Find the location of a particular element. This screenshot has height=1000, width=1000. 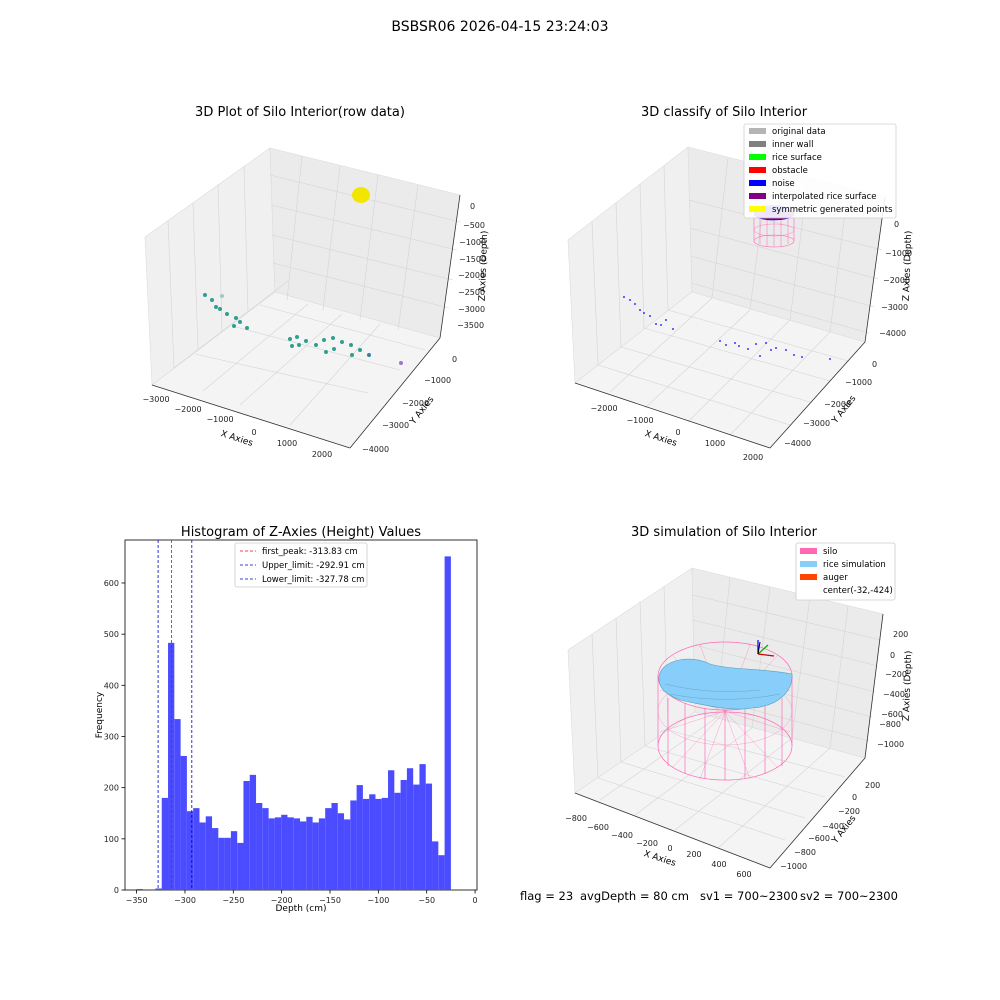

panel-classify-3d: 3D classify of Silo Interior is located at coordinates (740, 283).